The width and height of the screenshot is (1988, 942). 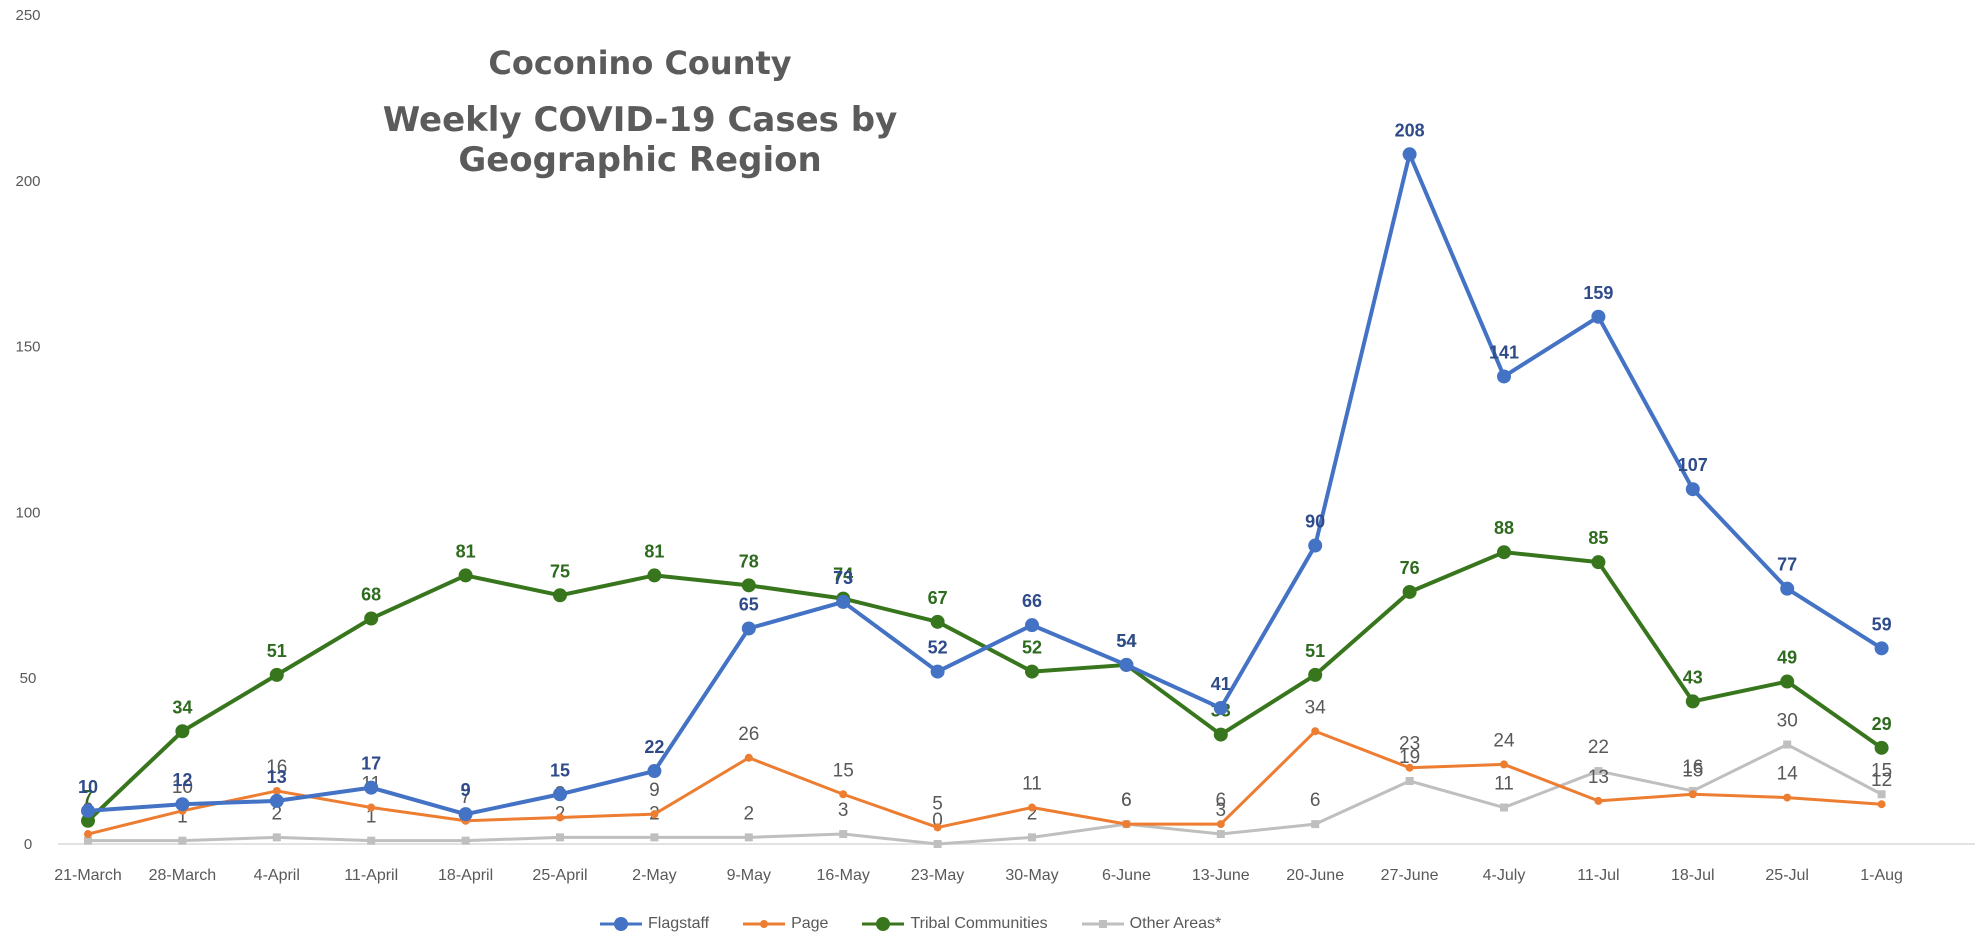 What do you see at coordinates (1032, 601) in the screenshot?
I see `data-label: 66` at bounding box center [1032, 601].